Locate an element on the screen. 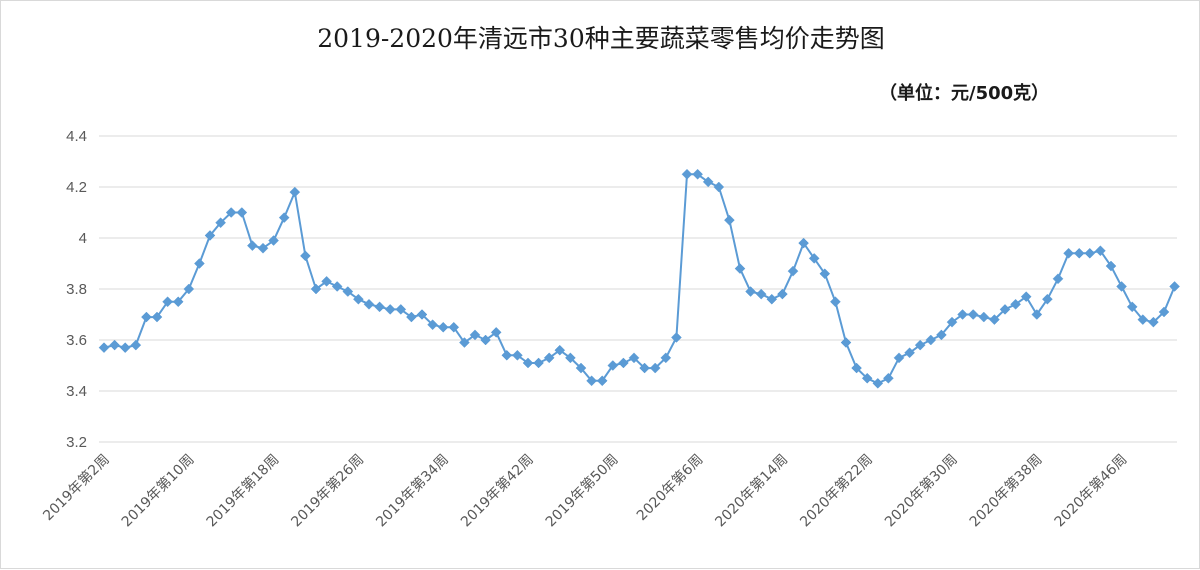 The width and height of the screenshot is (1200, 570). y-tick-label: 4.4 is located at coordinates (76, 136).